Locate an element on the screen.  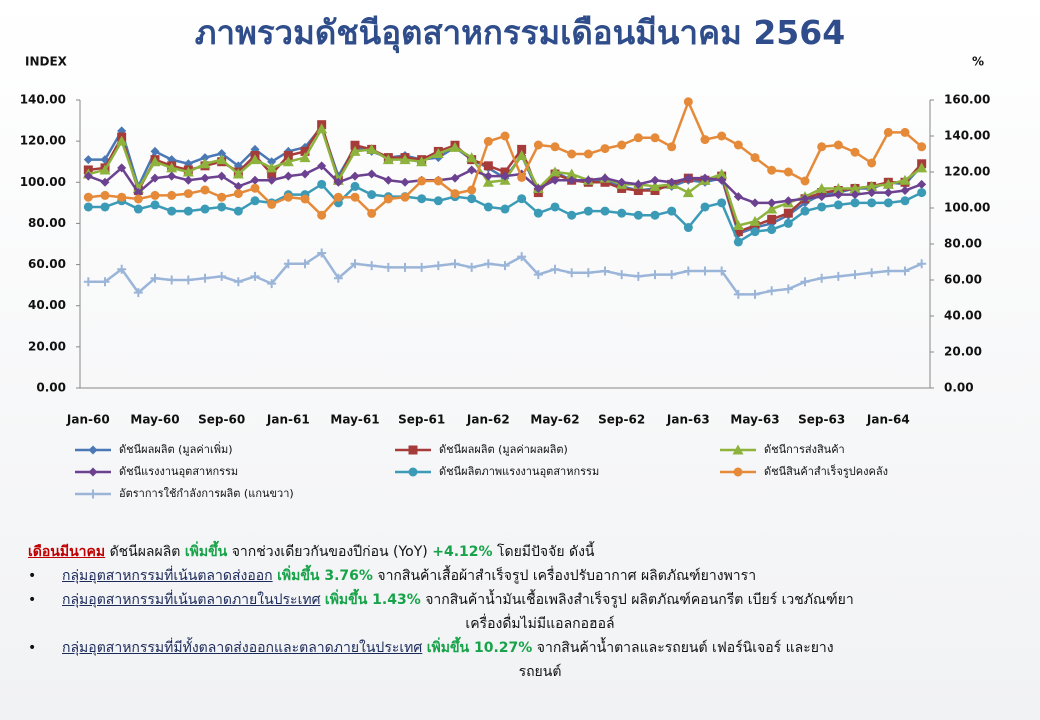
slide-title: ภาพรวมดัชนีอุตสาหกรรมเดือนมีนาคม 2564 is located at coordinates (520, 32).